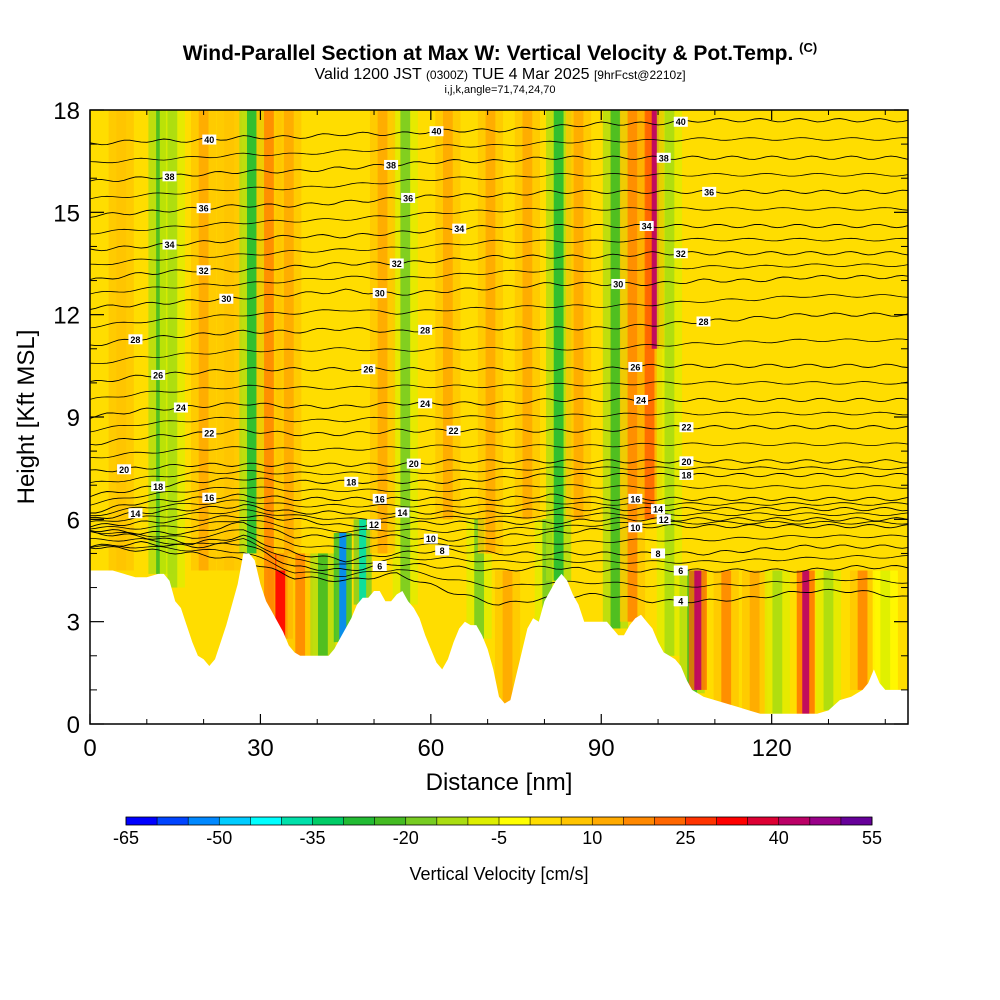 This screenshot has width=1000, height=1000. I want to click on y-tick-label: 3, so click(73, 623).